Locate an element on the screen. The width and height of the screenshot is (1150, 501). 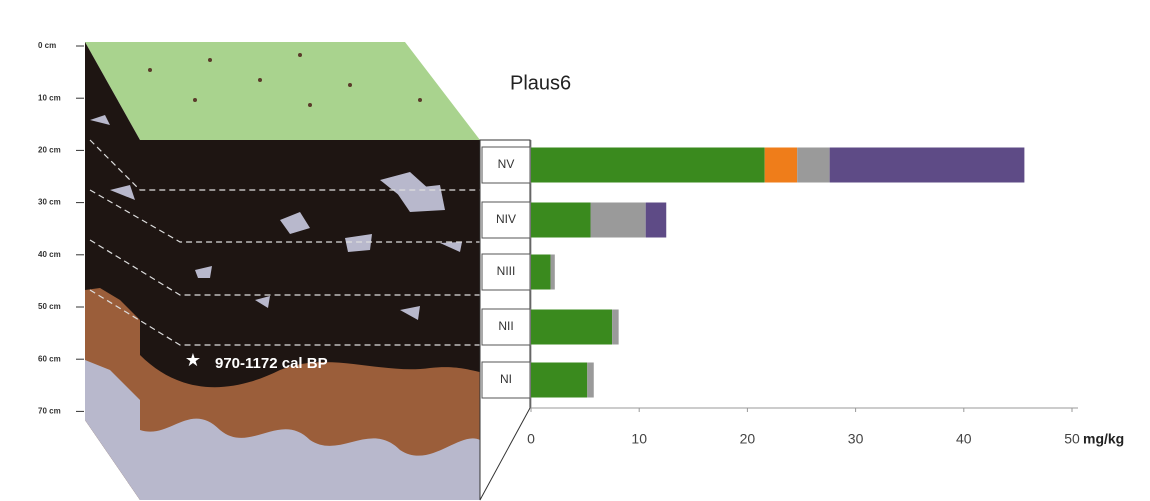
y-tick-label: NI is located at coordinates (506, 379).